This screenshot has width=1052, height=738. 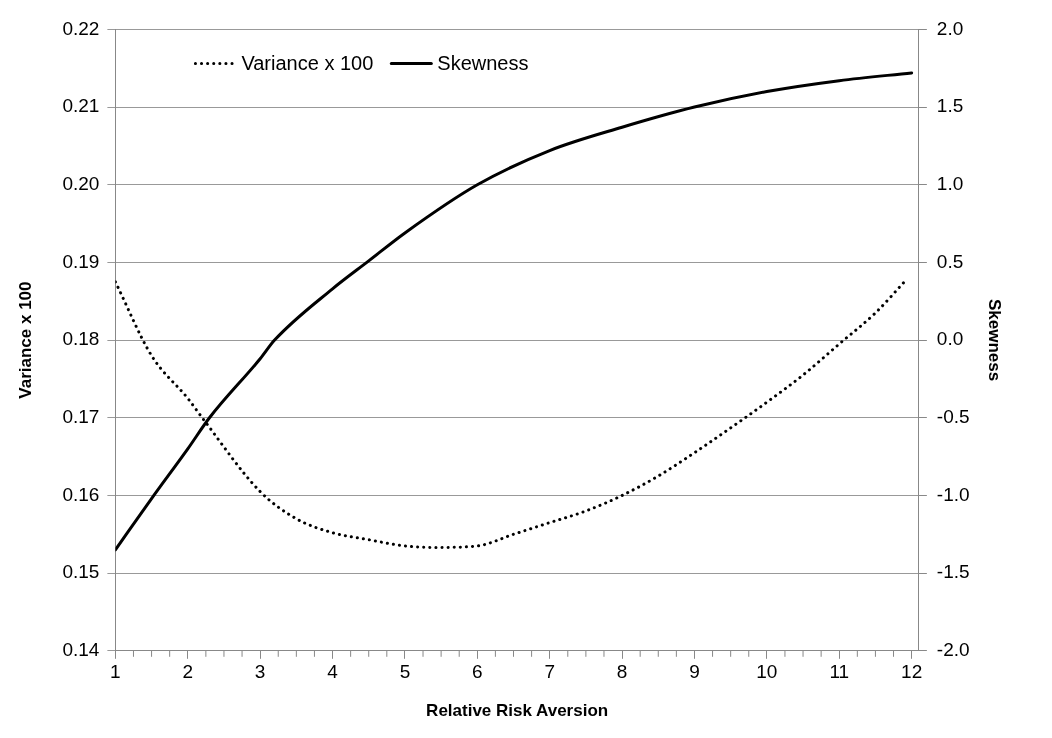 I want to click on x-axis-title: Relative Risk Aversion, so click(x=517, y=711).